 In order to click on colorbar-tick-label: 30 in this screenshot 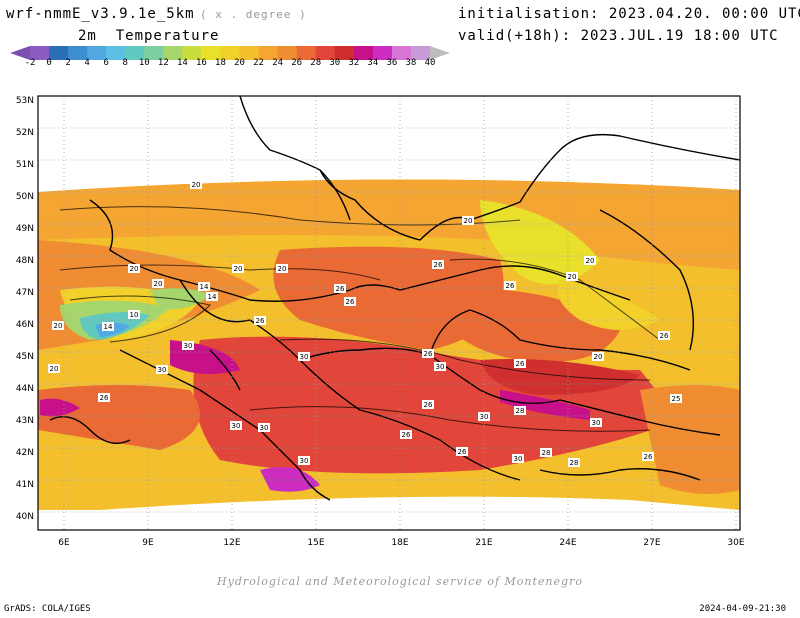, I will do `click(335, 63)`.